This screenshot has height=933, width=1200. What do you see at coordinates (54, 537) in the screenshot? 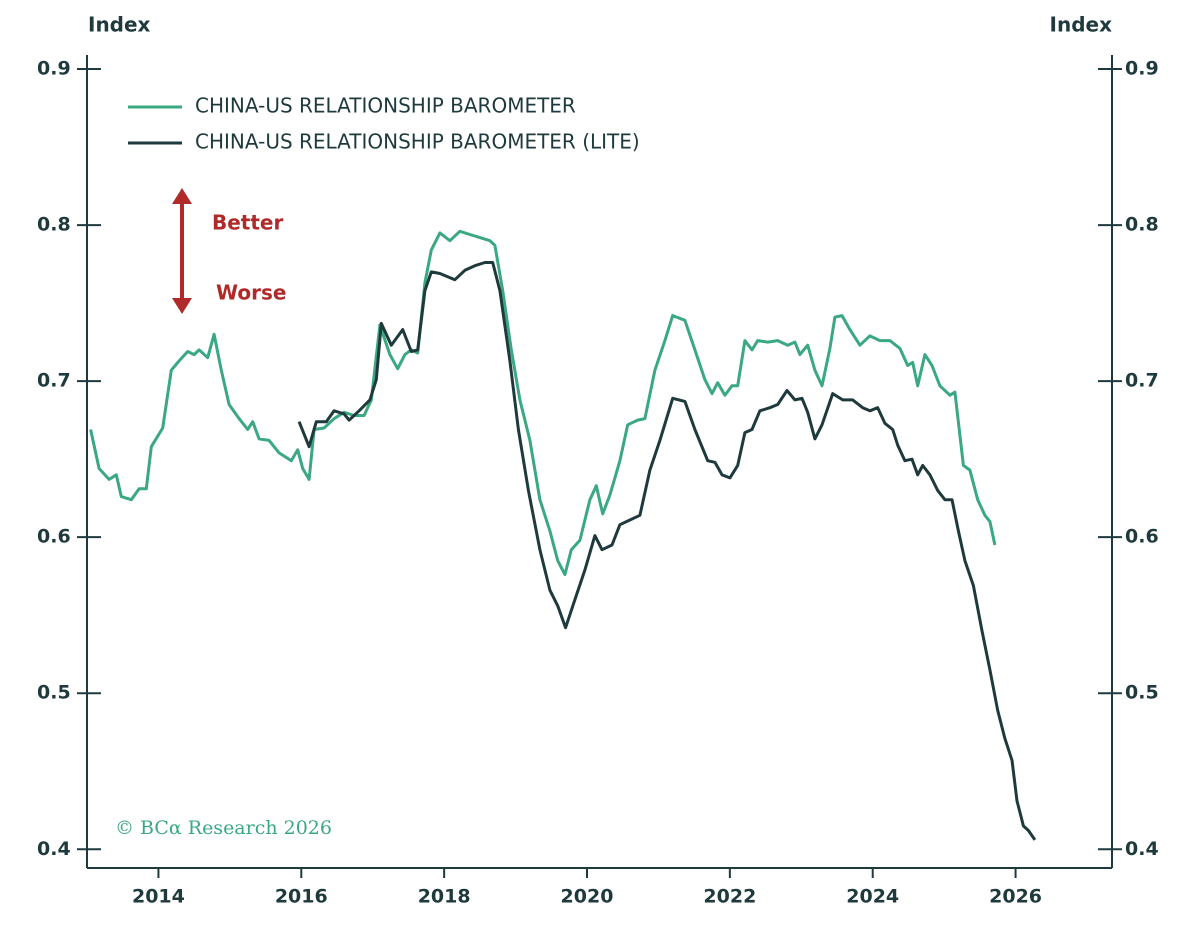
I see `y-tick-label: 0.6` at bounding box center [54, 537].